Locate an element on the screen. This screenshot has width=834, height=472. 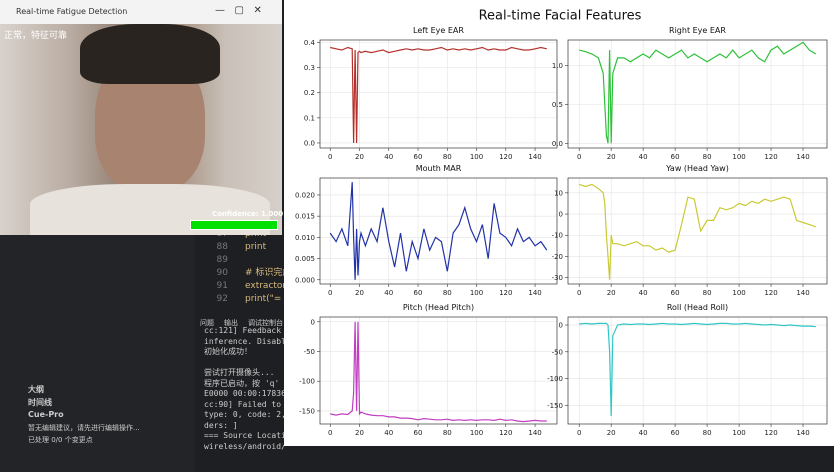
text-line: # 标识完成 is located at coordinates (268, 273).